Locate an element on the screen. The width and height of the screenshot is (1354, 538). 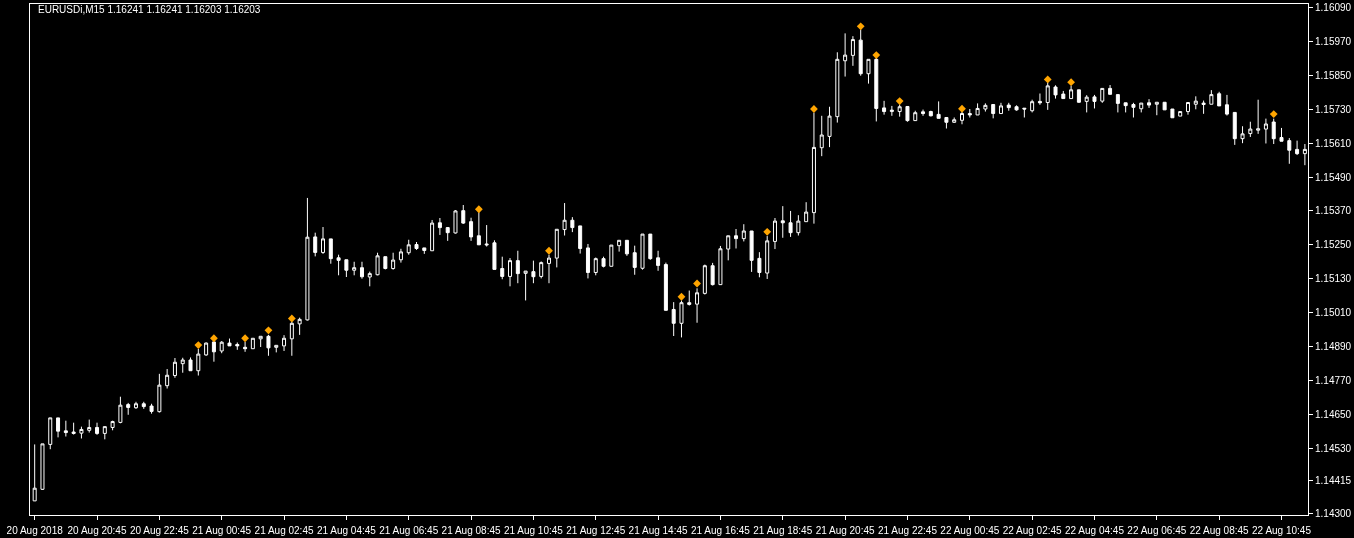
y-tick-label: 1.15250 is located at coordinates (1333, 245).